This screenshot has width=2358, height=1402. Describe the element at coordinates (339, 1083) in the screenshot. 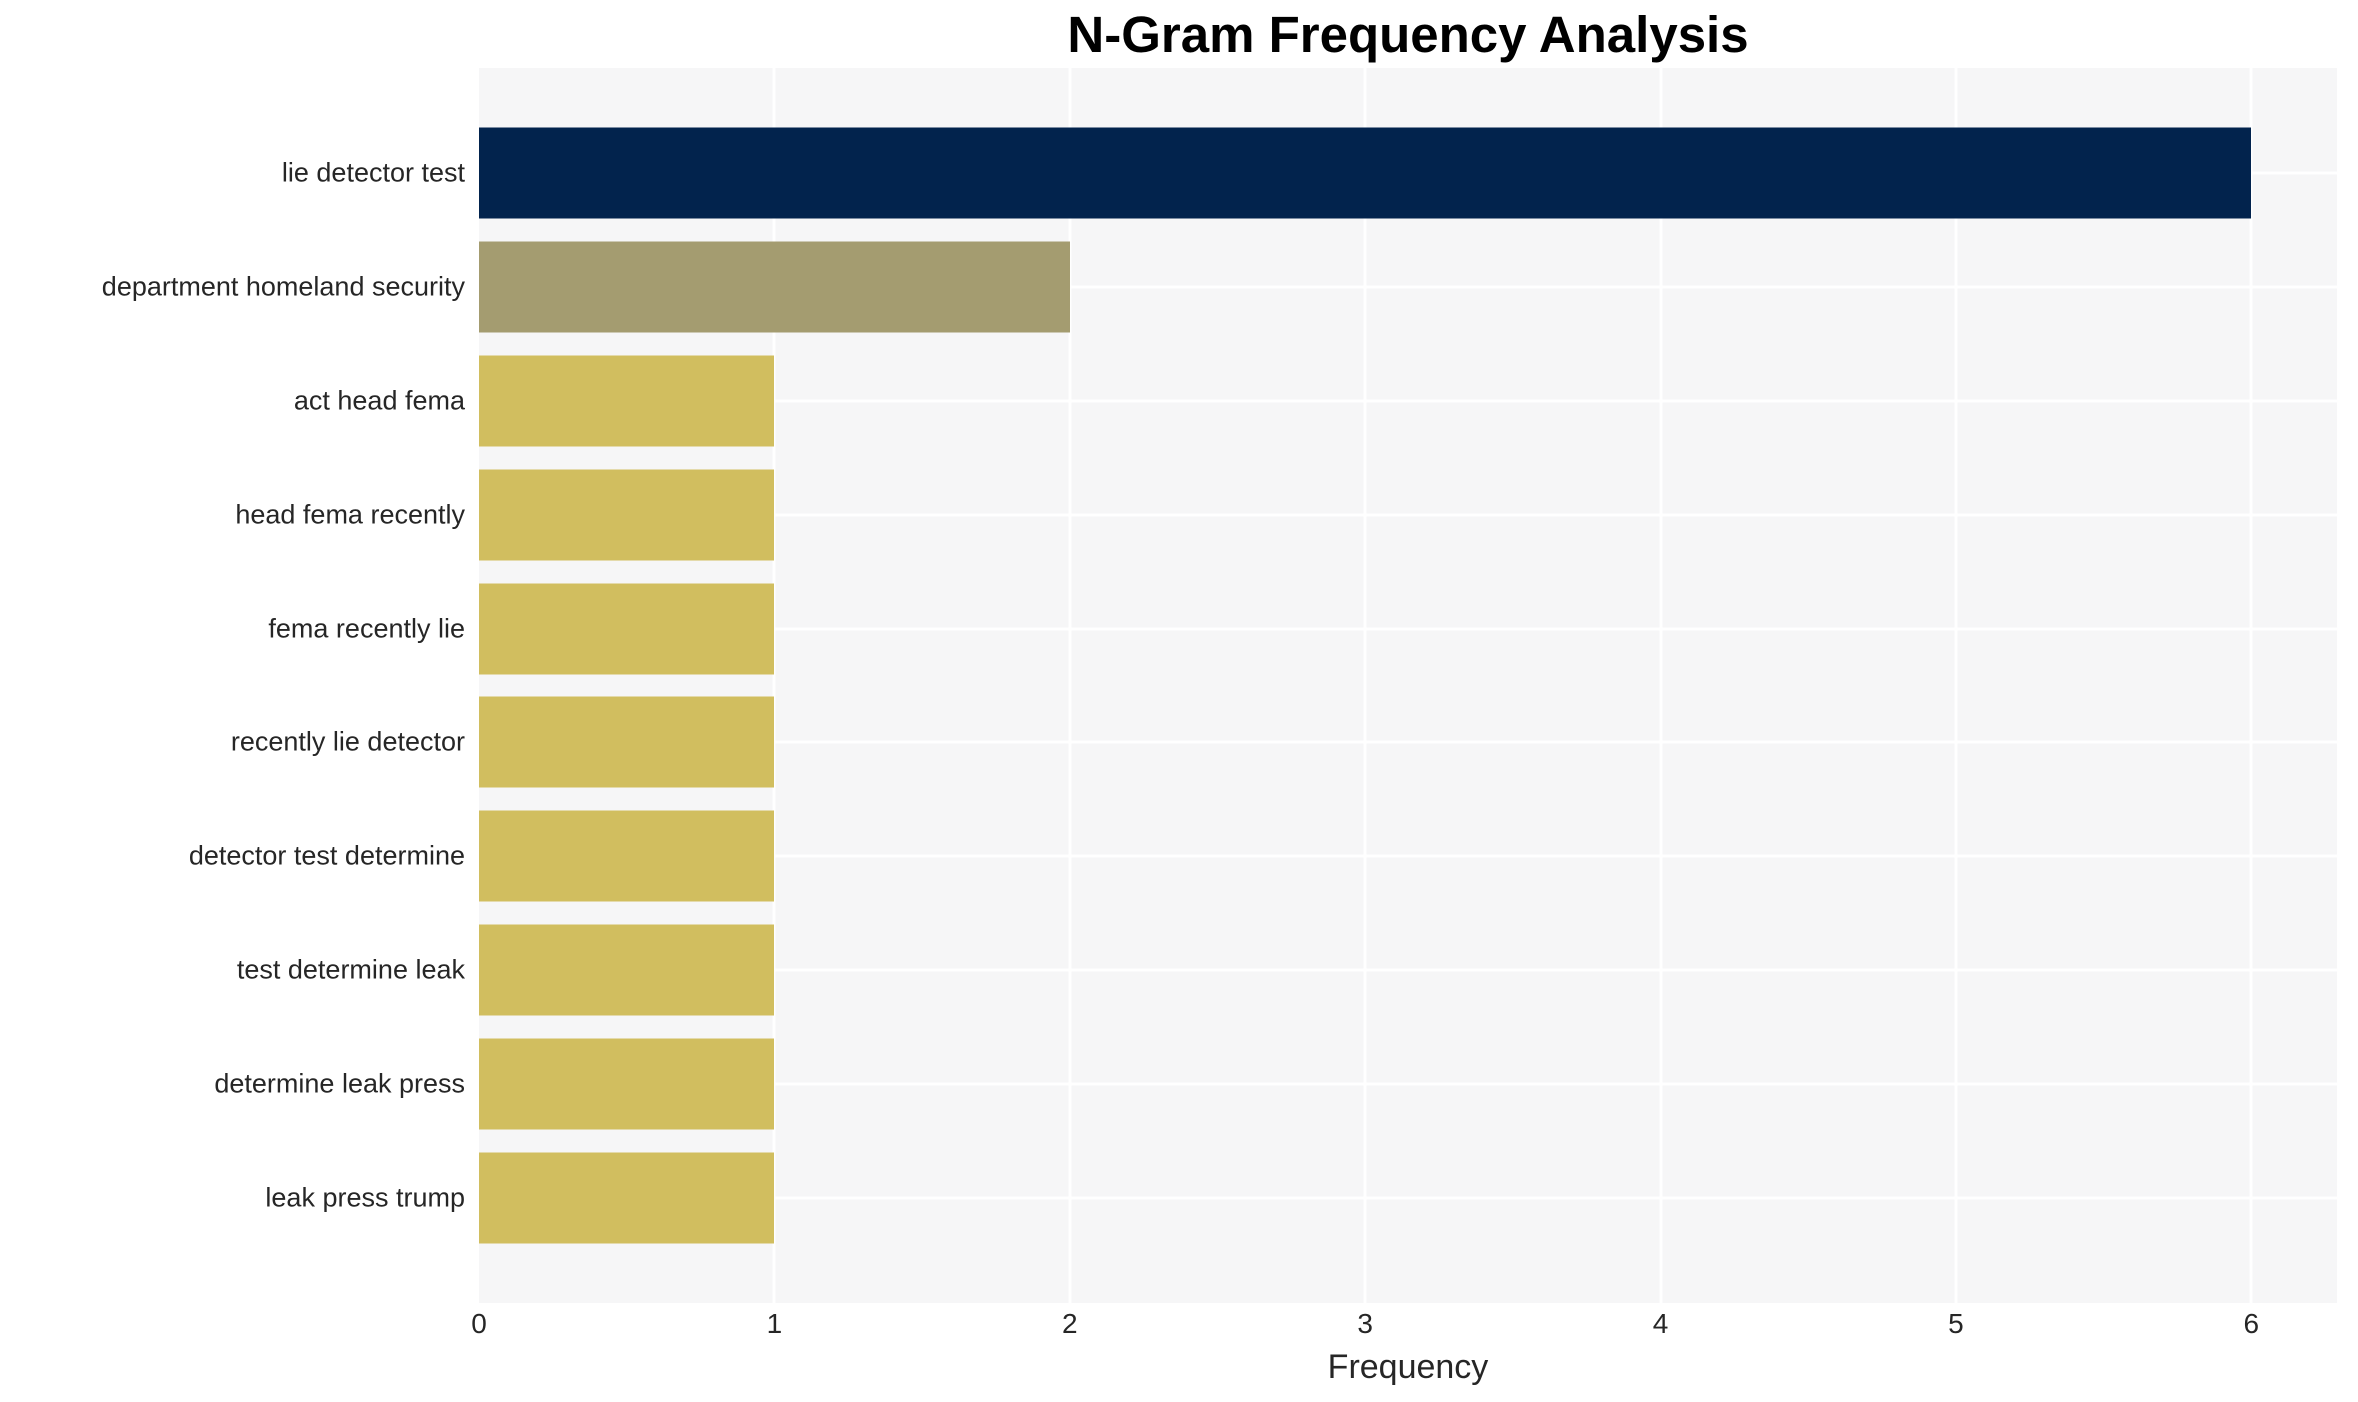

I see `category-label: determine leak press` at that location.